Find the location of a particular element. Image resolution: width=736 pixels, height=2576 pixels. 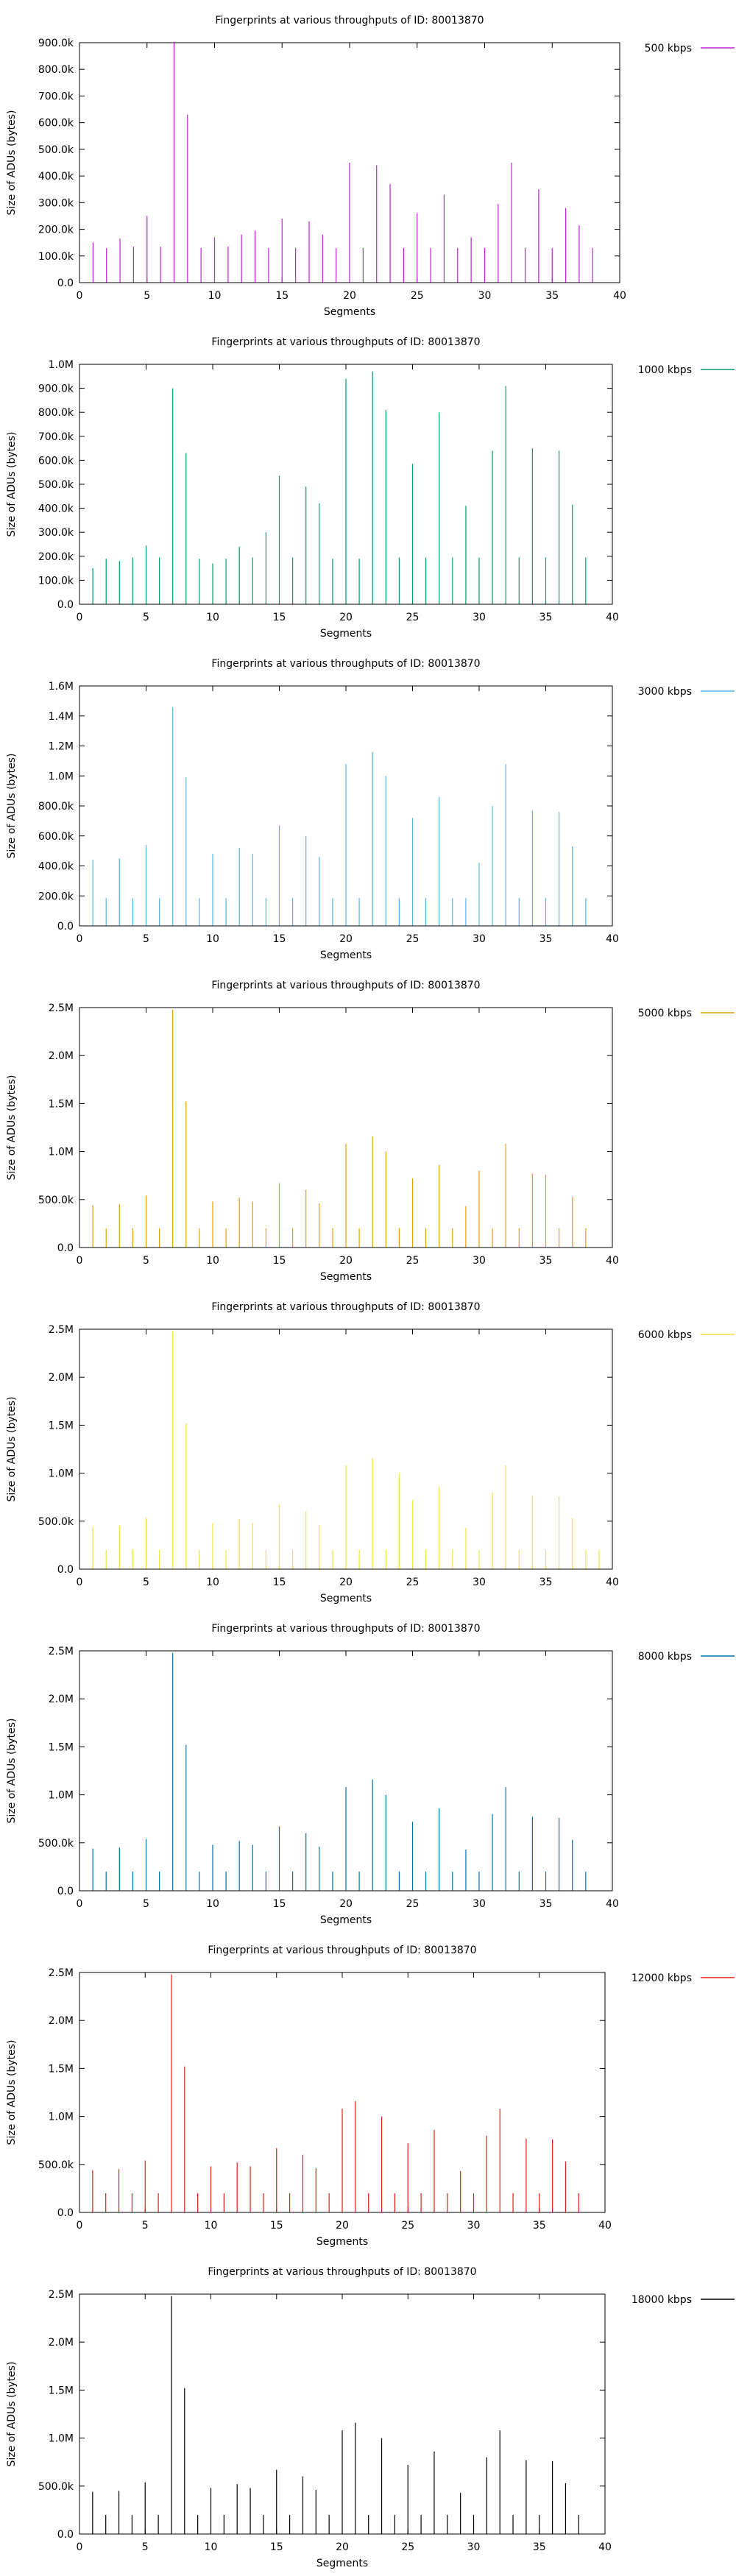

y-tick-label: 800.0k is located at coordinates (56, 413).